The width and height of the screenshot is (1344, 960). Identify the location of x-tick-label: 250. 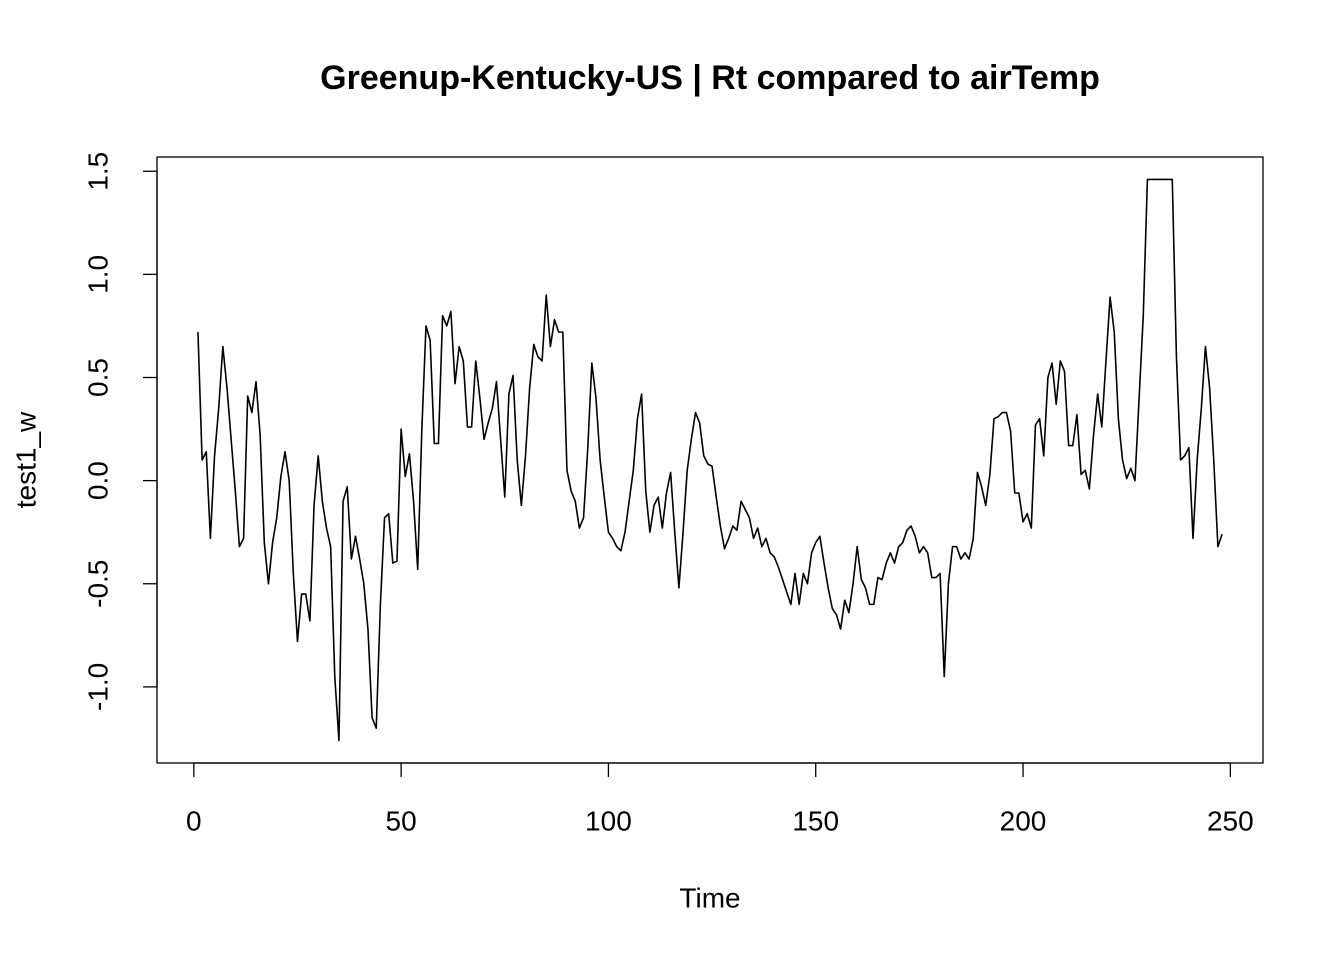
(1230, 820).